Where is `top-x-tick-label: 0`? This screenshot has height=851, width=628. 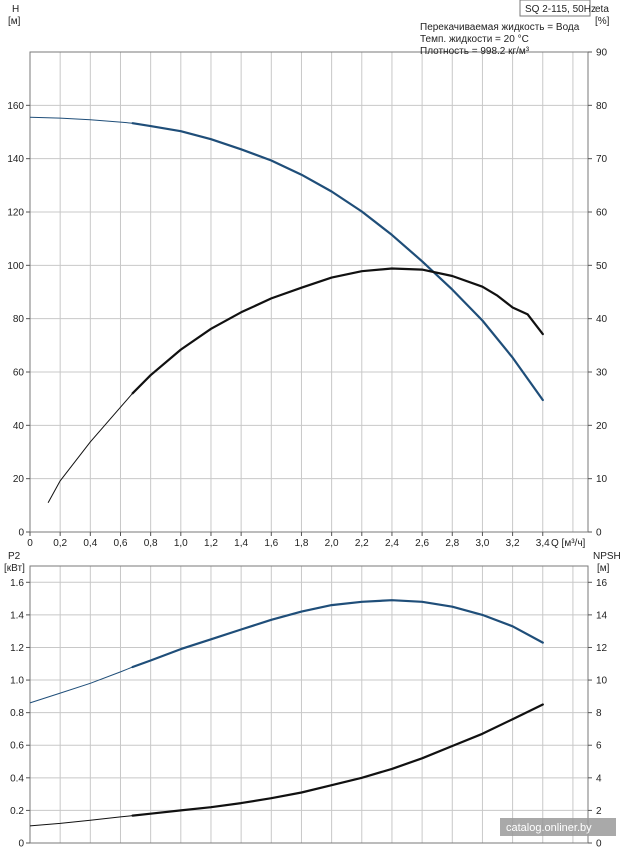 top-x-tick-label: 0 is located at coordinates (30, 543).